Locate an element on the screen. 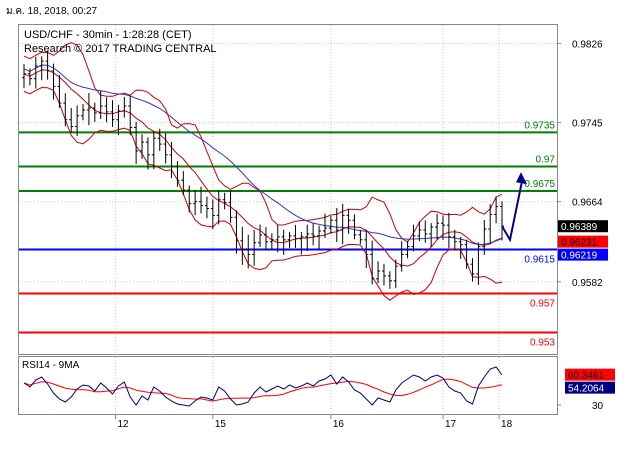 The height and width of the screenshot is (450, 627). projection-line is located at coordinates (512, 212).